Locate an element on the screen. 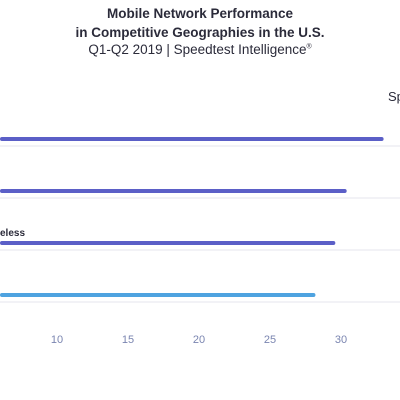  x-tick-label: 25 is located at coordinates (270, 340).